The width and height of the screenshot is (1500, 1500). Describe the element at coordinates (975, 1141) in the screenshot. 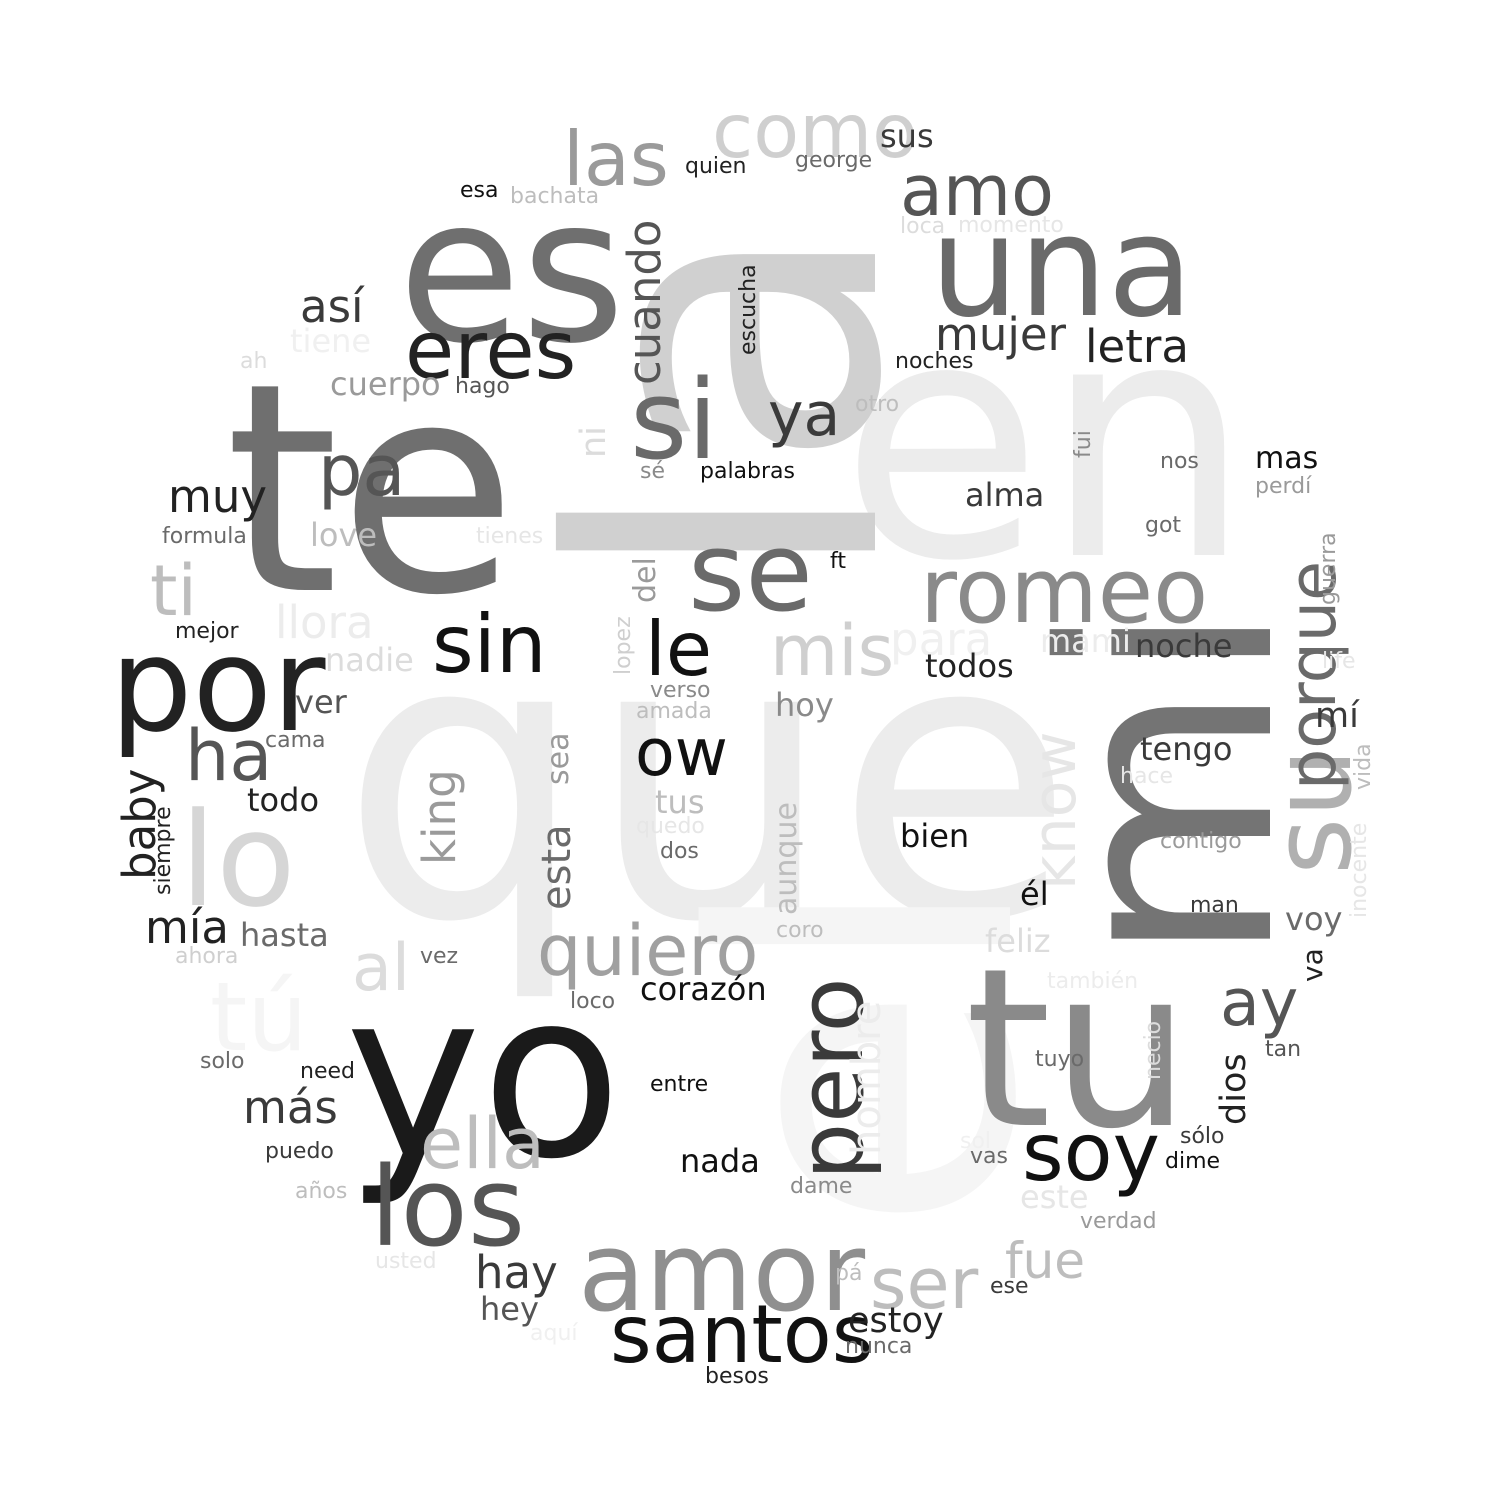

I see `word-sol: sol` at that location.